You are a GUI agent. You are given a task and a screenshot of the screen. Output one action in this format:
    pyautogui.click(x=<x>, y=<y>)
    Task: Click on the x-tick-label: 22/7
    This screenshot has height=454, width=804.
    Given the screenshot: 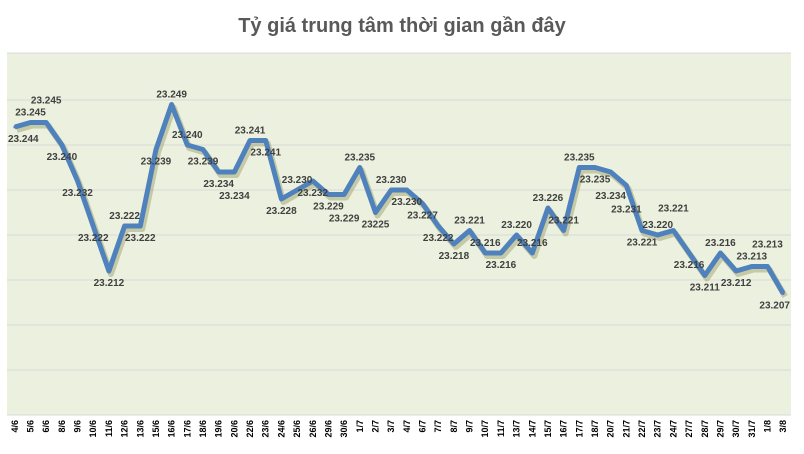 What is the action you would take?
    pyautogui.click(x=642, y=429)
    